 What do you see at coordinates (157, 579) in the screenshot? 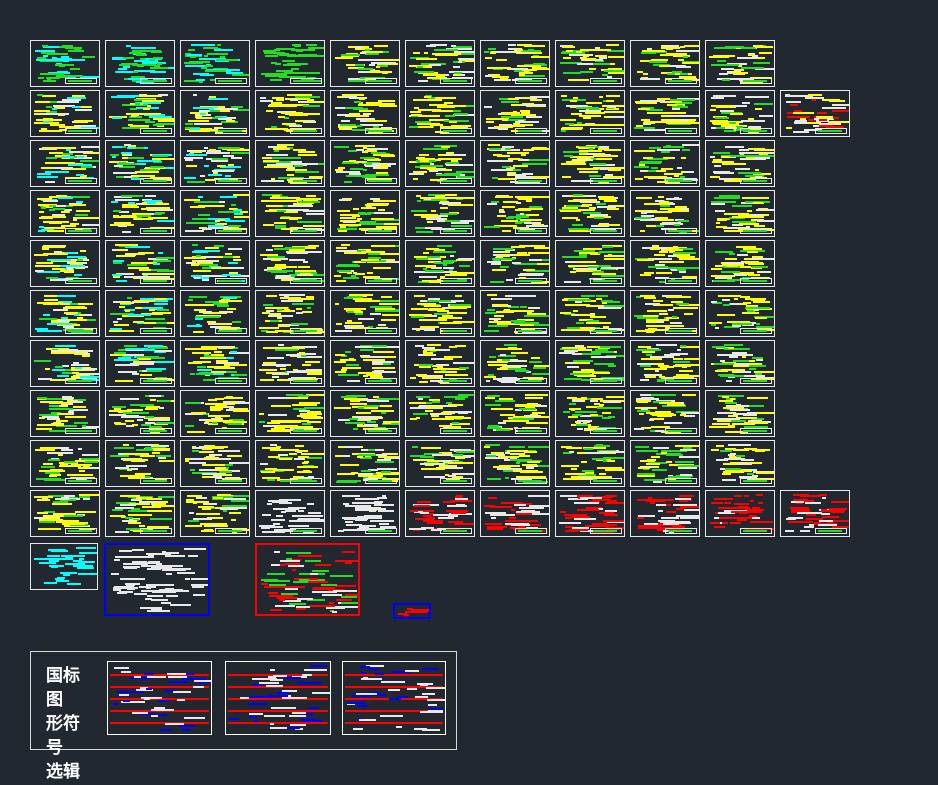
I see `blue-symbol-sheet` at bounding box center [157, 579].